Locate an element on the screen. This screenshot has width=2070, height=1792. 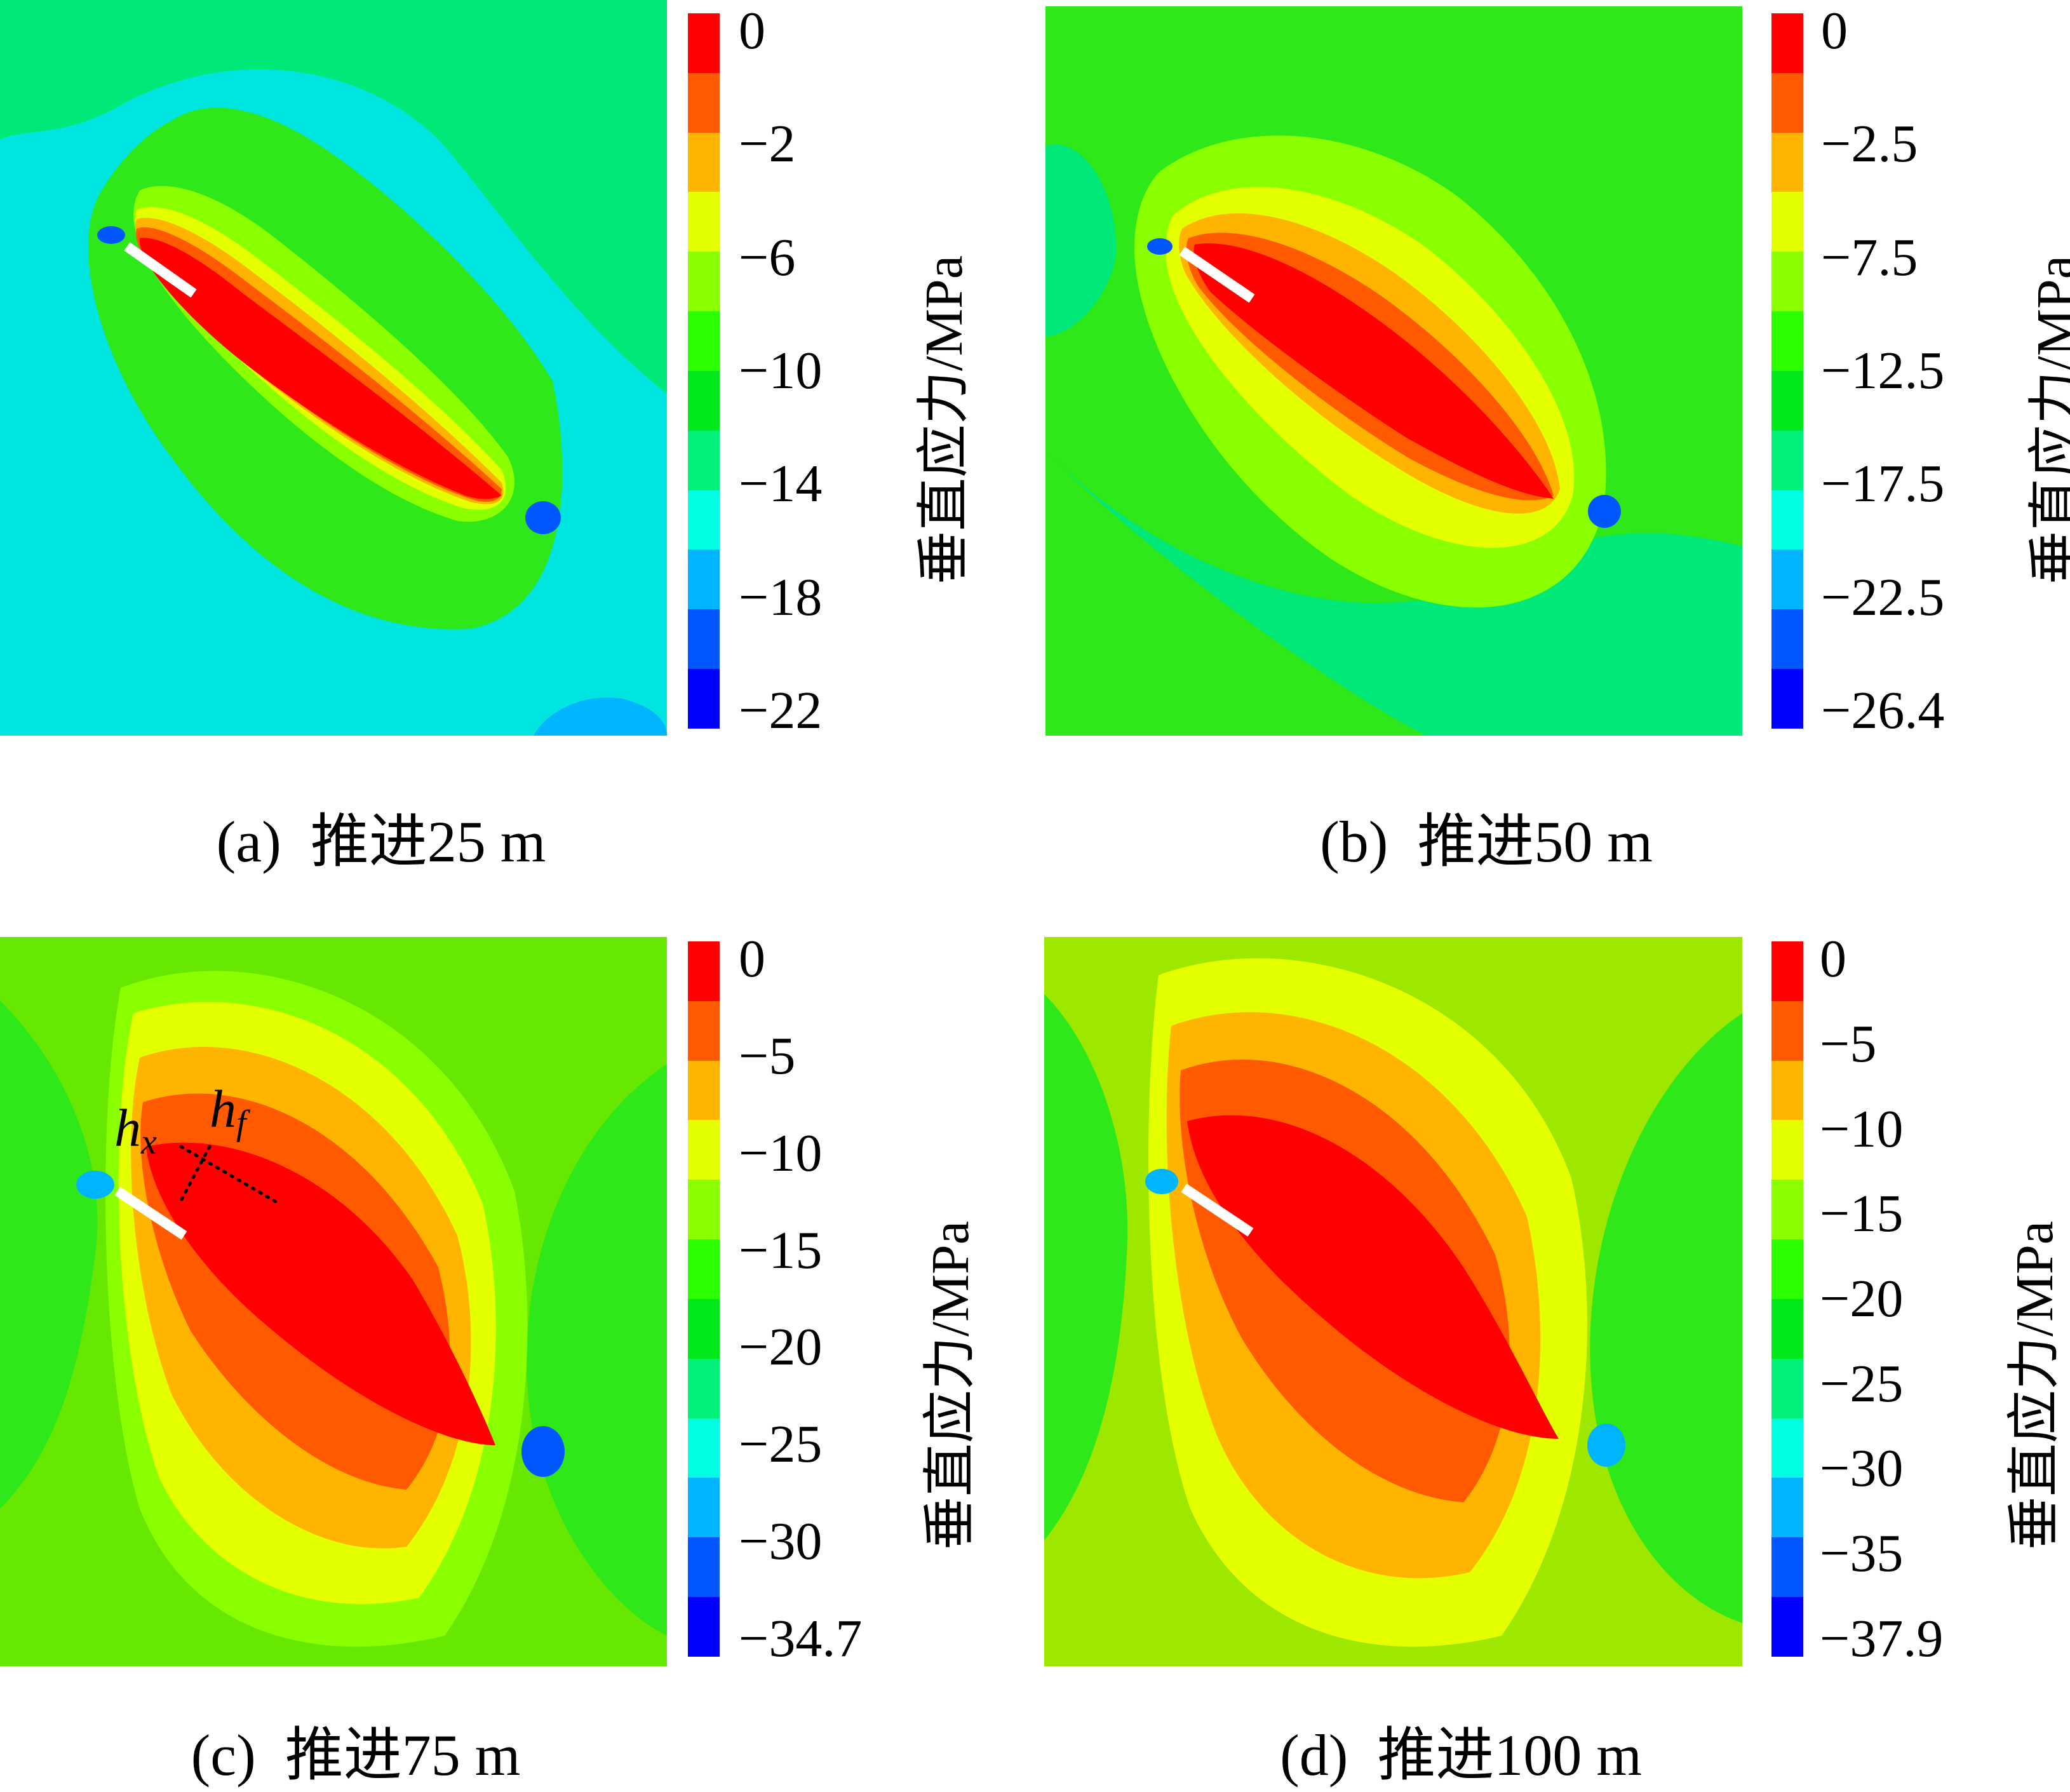
colorbar-tick-label: −5 is located at coordinates (768, 1056).